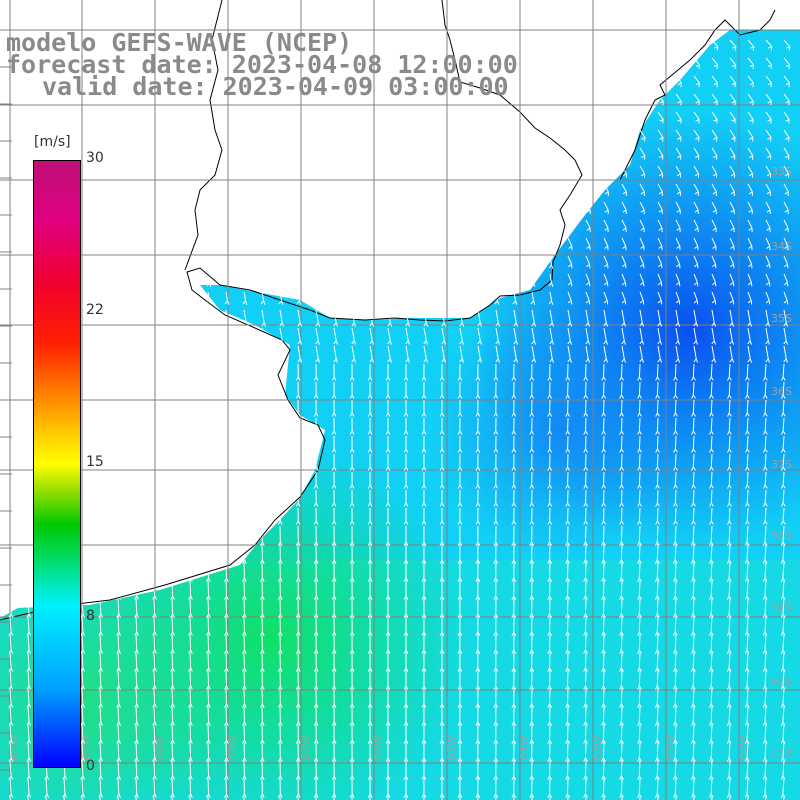 Image resolution: width=800 pixels, height=800 pixels. What do you see at coordinates (90, 766) in the screenshot?
I see `colorbar-tick-0: 0` at bounding box center [90, 766].